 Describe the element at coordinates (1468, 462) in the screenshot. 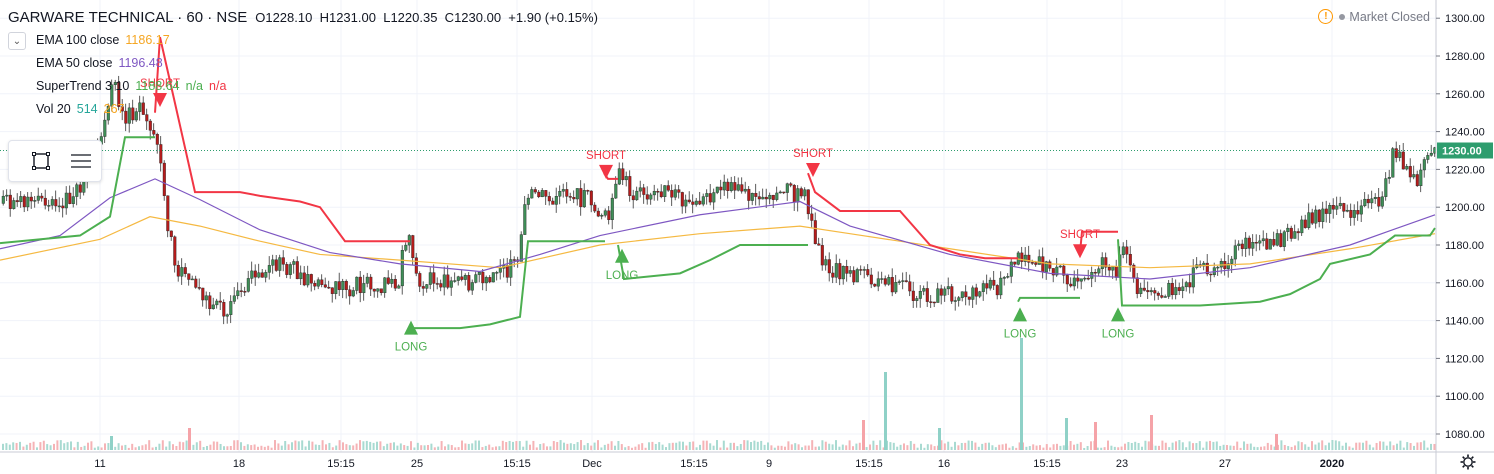

I see `gear-icon` at that location.